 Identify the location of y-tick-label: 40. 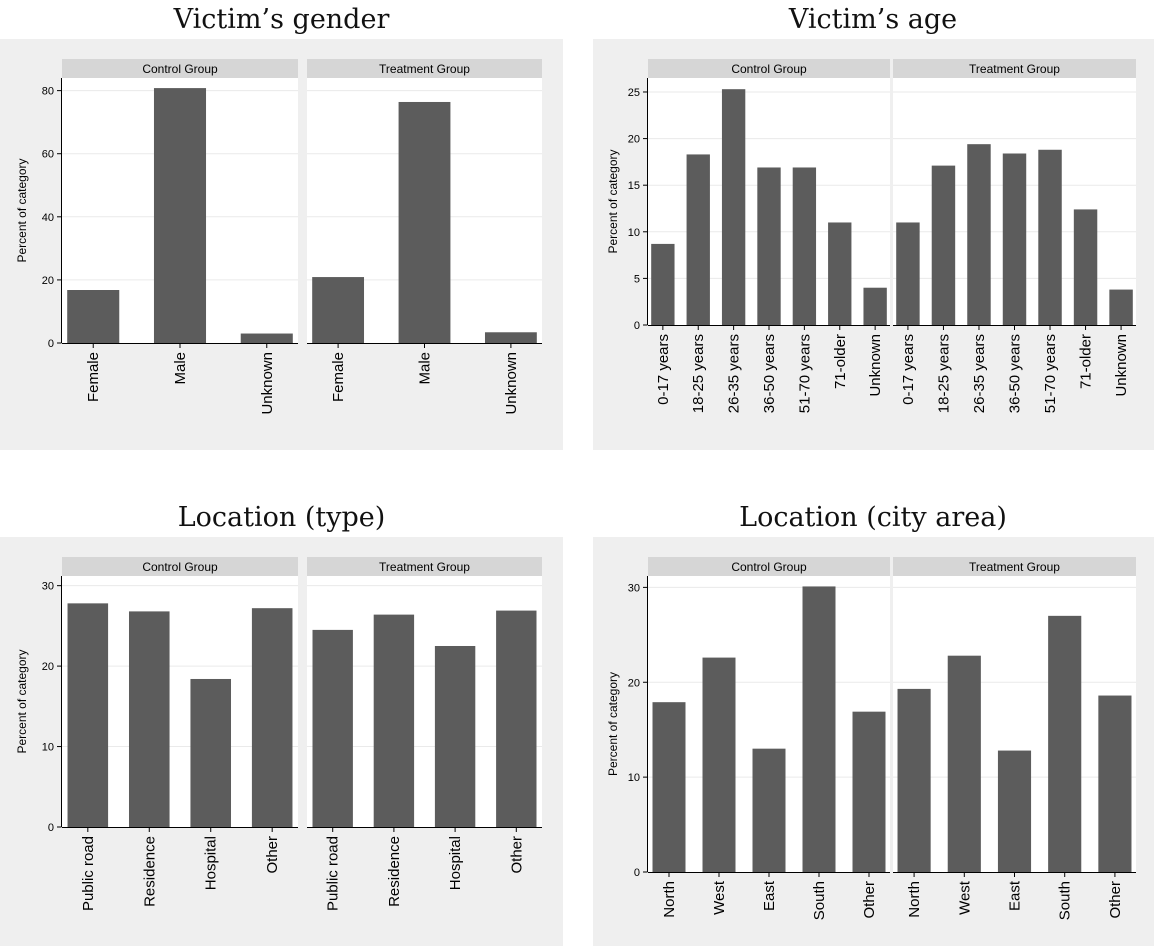
(48, 218).